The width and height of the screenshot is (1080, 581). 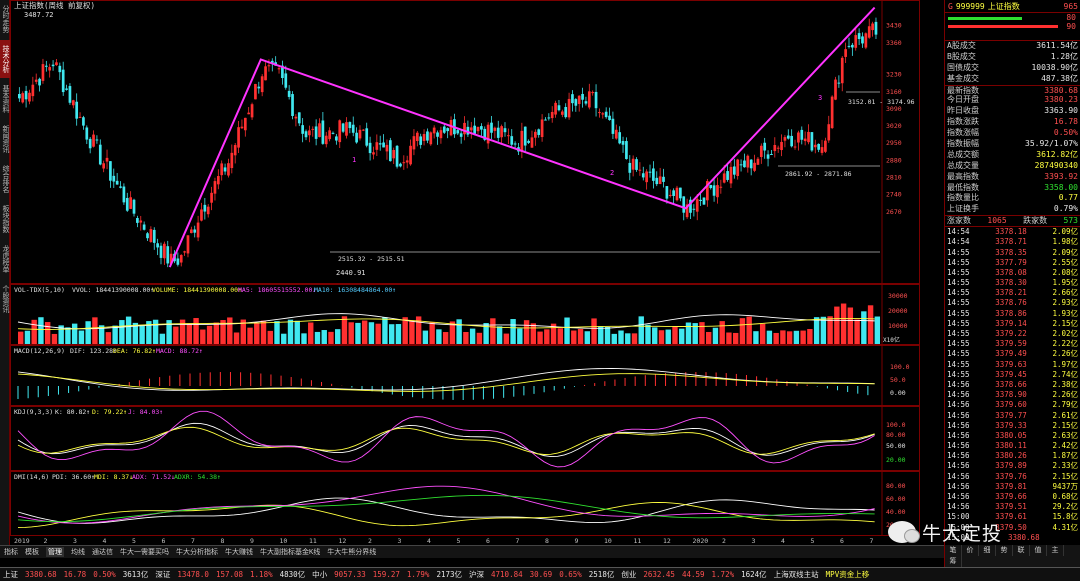 What do you see at coordinates (6, 179) in the screenshot?
I see `left-tab-4: 综合排名` at bounding box center [6, 179].